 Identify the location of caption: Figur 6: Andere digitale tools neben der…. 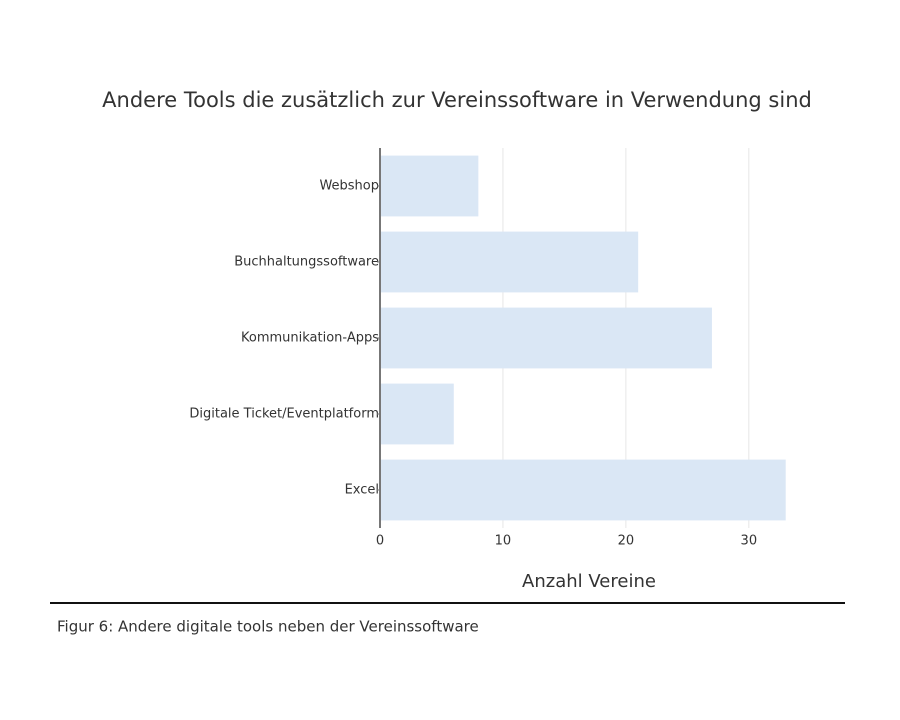
(268, 627).